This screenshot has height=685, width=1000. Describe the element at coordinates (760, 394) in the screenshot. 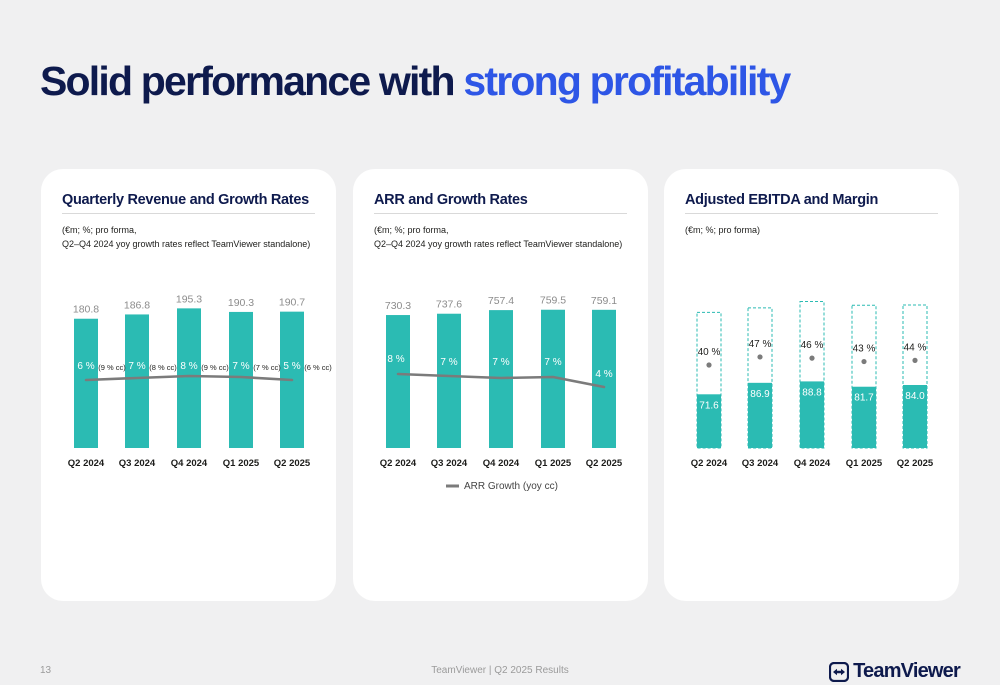

I see `value-label: 86.9` at that location.